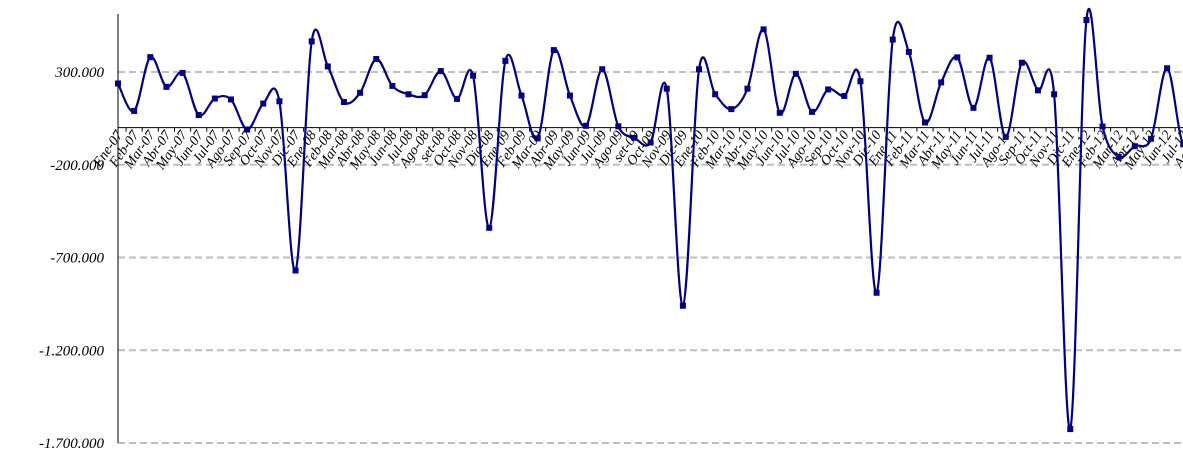  Describe the element at coordinates (77, 259) in the screenshot. I see `y-tick-label: -700.000` at that location.